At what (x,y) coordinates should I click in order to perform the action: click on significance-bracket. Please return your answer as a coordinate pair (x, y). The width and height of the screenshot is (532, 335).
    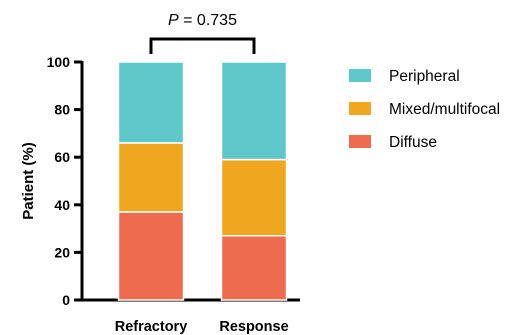
    Looking at the image, I should click on (202, 45).